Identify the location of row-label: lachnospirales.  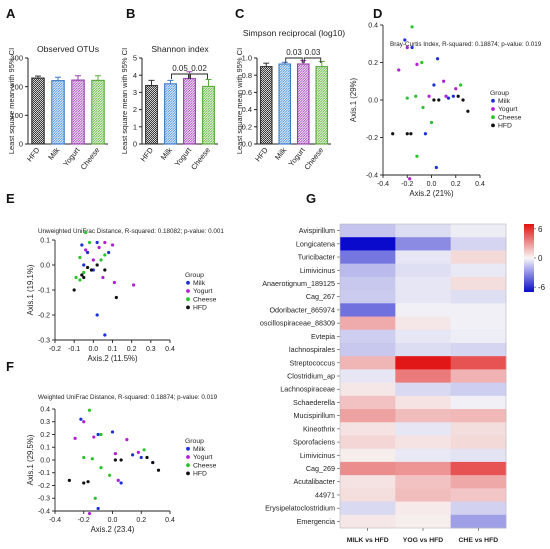
(312, 349).